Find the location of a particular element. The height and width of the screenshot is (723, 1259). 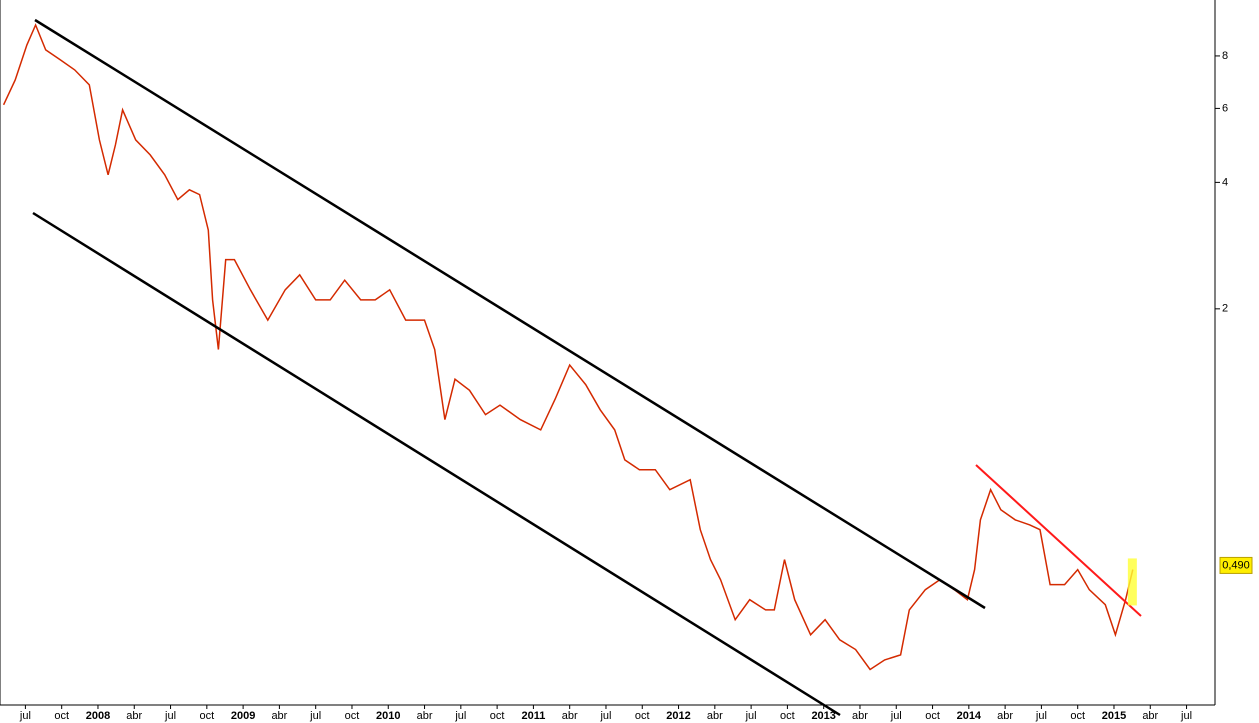

x-tick-label: 2011 is located at coordinates (533, 716).